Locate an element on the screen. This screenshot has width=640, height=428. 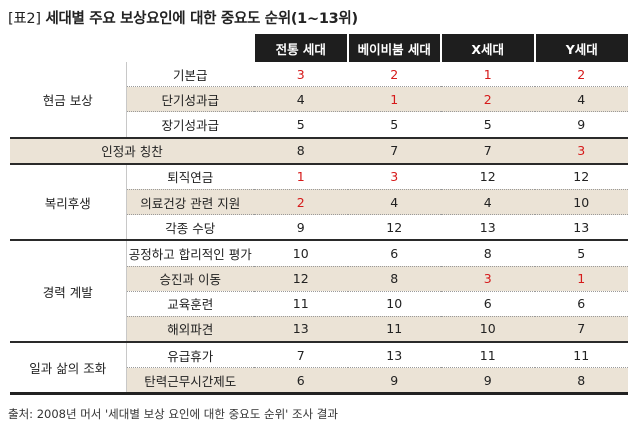
row-label: 단기성과급 is located at coordinates (189, 99).